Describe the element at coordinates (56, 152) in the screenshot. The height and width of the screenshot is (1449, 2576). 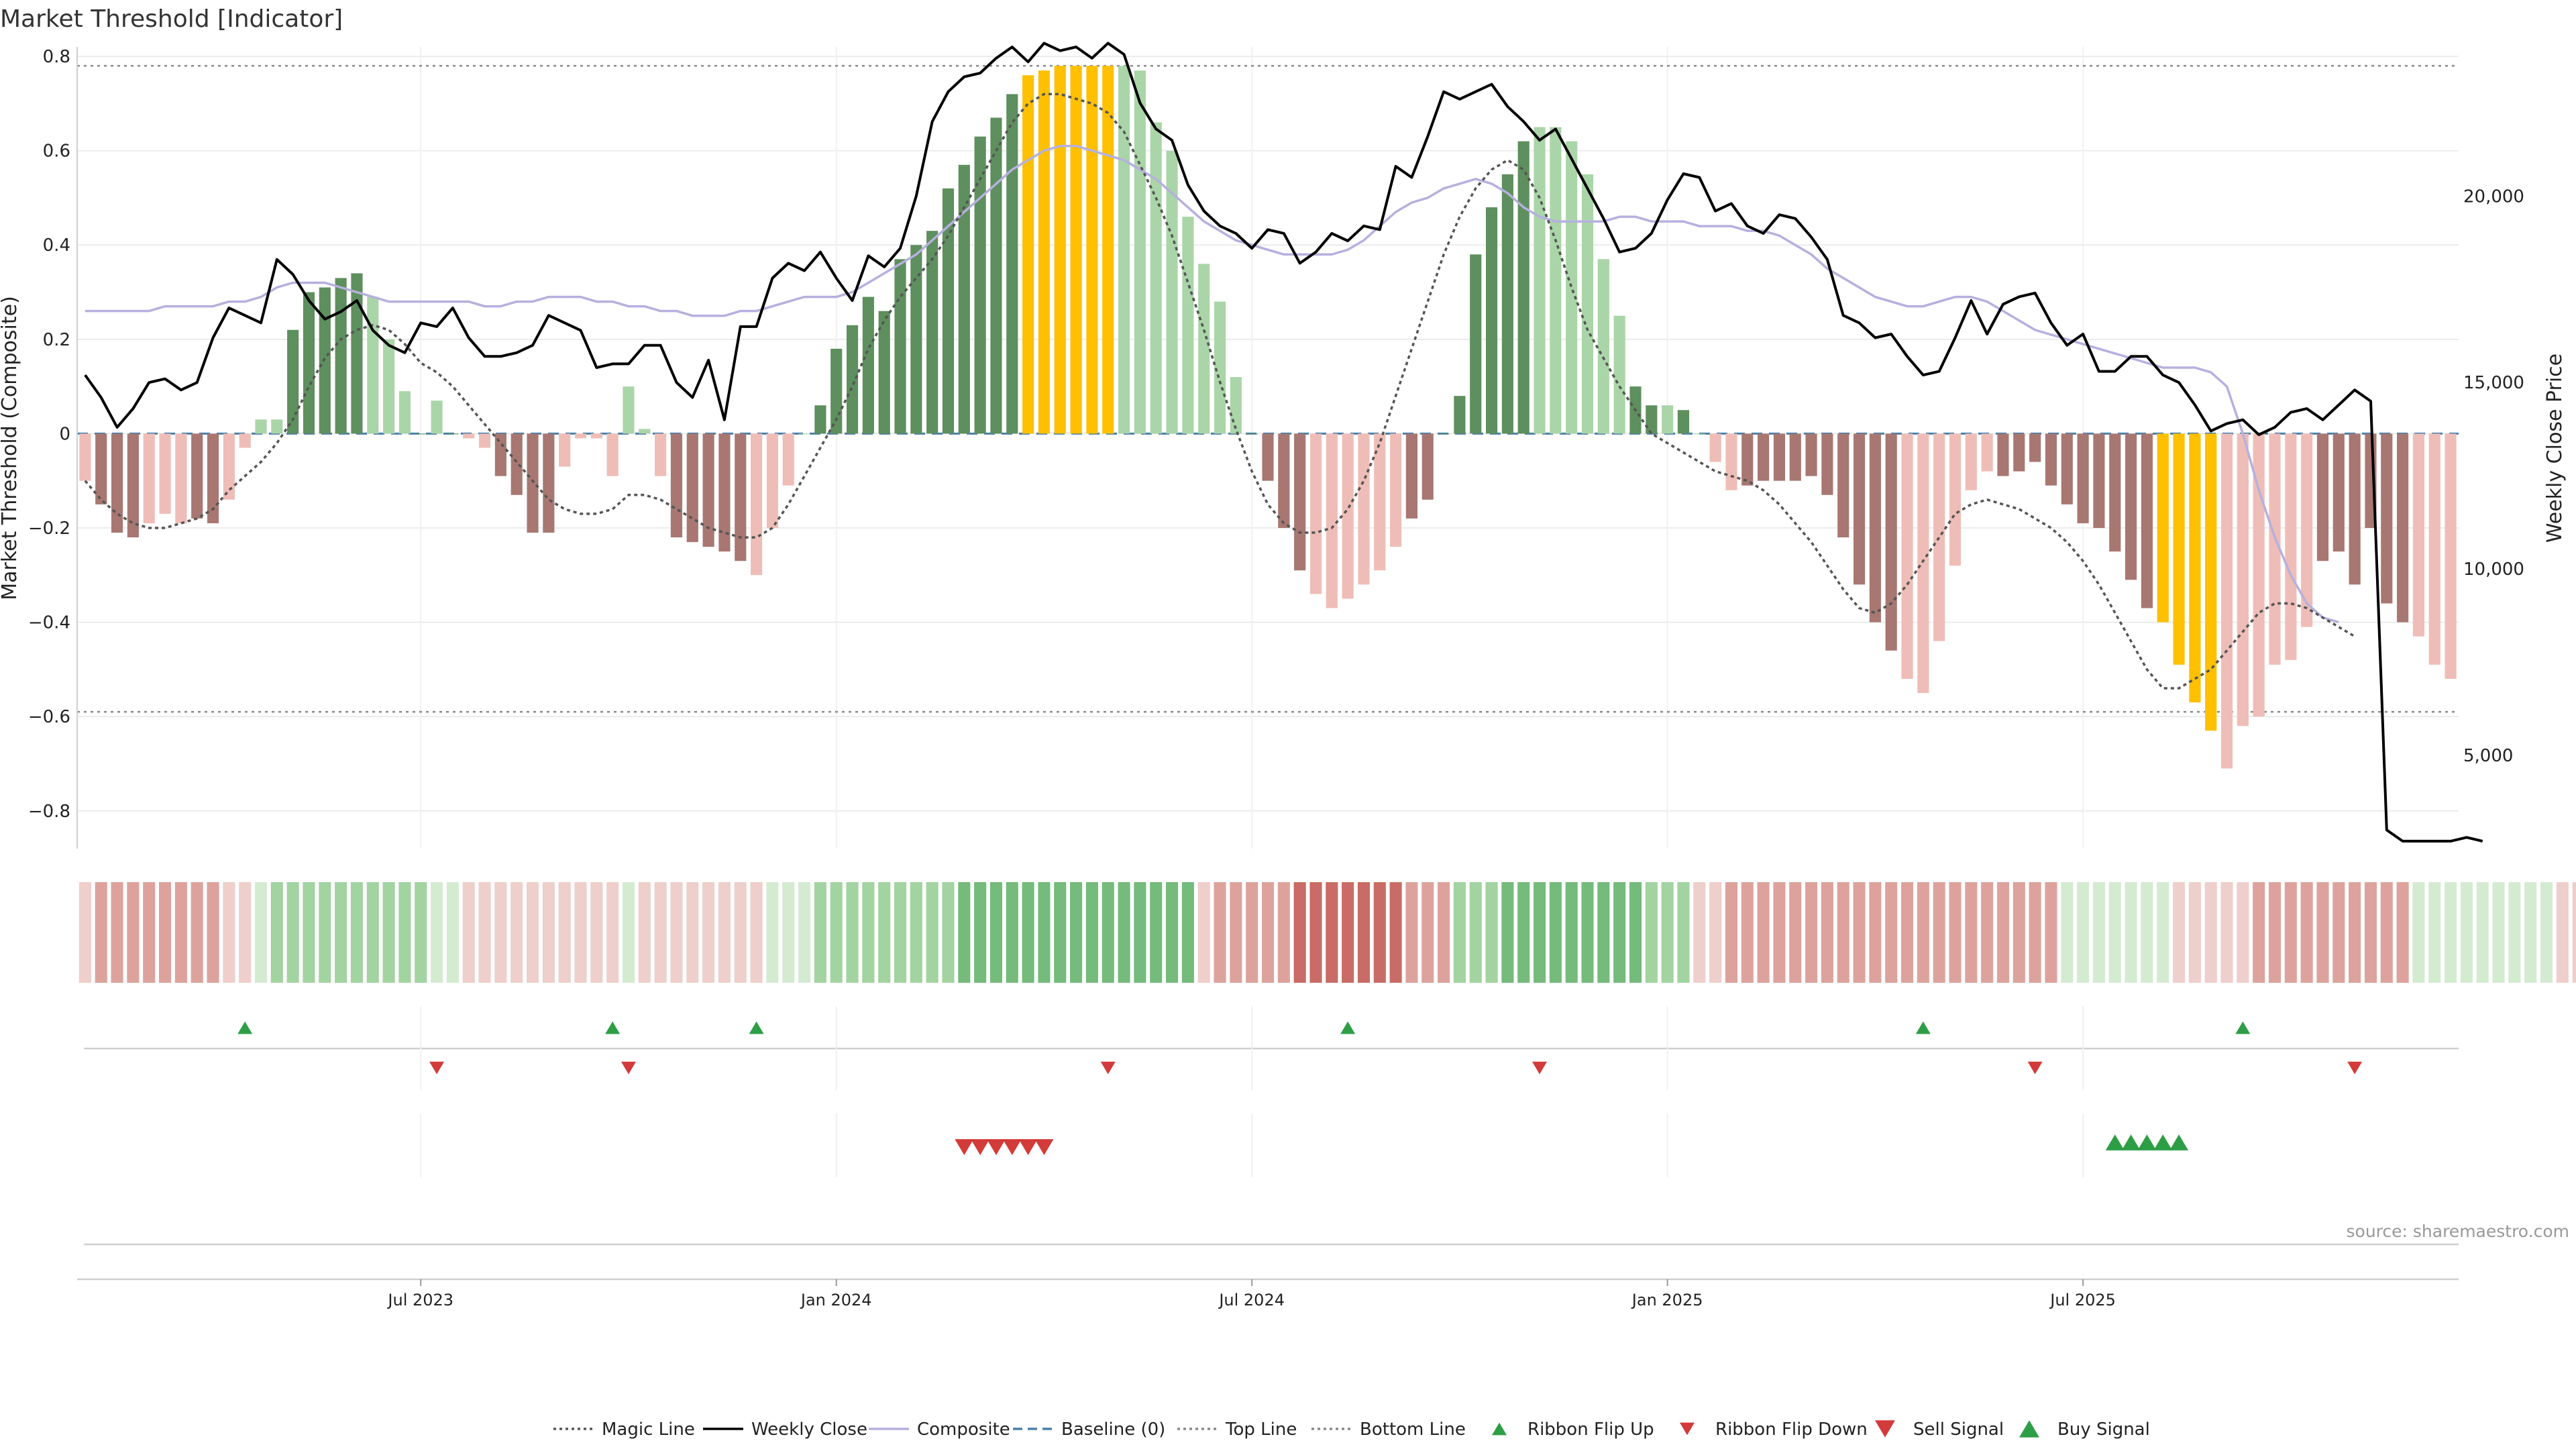
I see `y-tick-label: 0.6` at that location.